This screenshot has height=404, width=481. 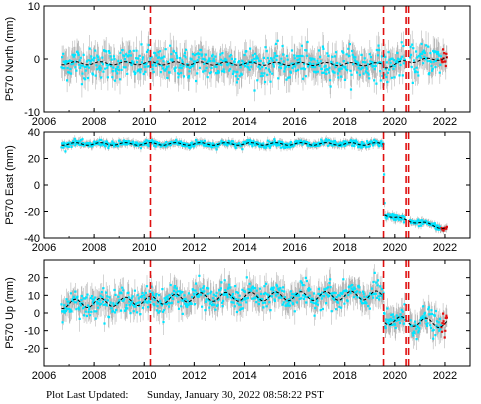 I want to click on x-tick-label-east-2006: 2006, so click(x=44, y=248).